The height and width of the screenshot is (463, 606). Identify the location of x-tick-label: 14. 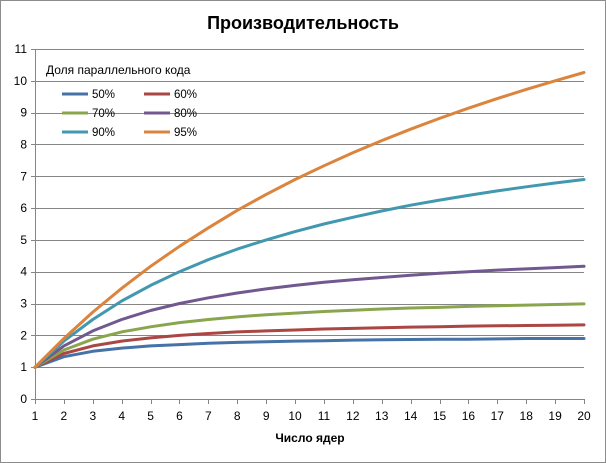
(411, 416).